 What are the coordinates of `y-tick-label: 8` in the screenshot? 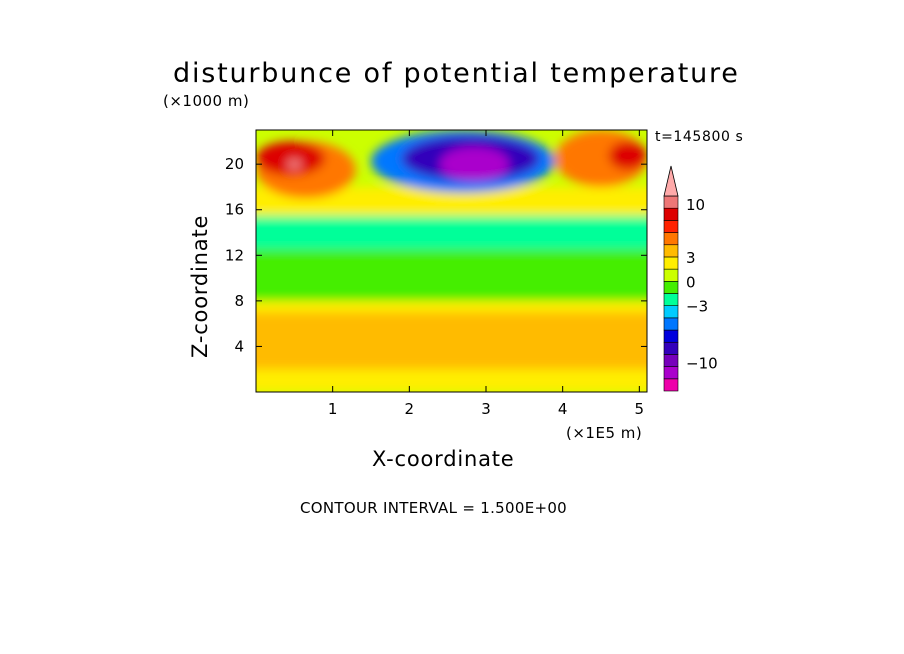 It's located at (239, 301).